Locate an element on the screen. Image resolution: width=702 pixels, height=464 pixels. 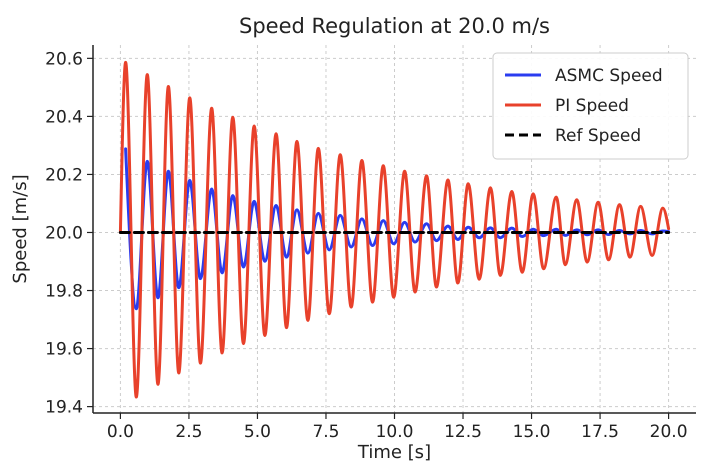
y-tick-label: 19.8 is located at coordinates (64, 291).